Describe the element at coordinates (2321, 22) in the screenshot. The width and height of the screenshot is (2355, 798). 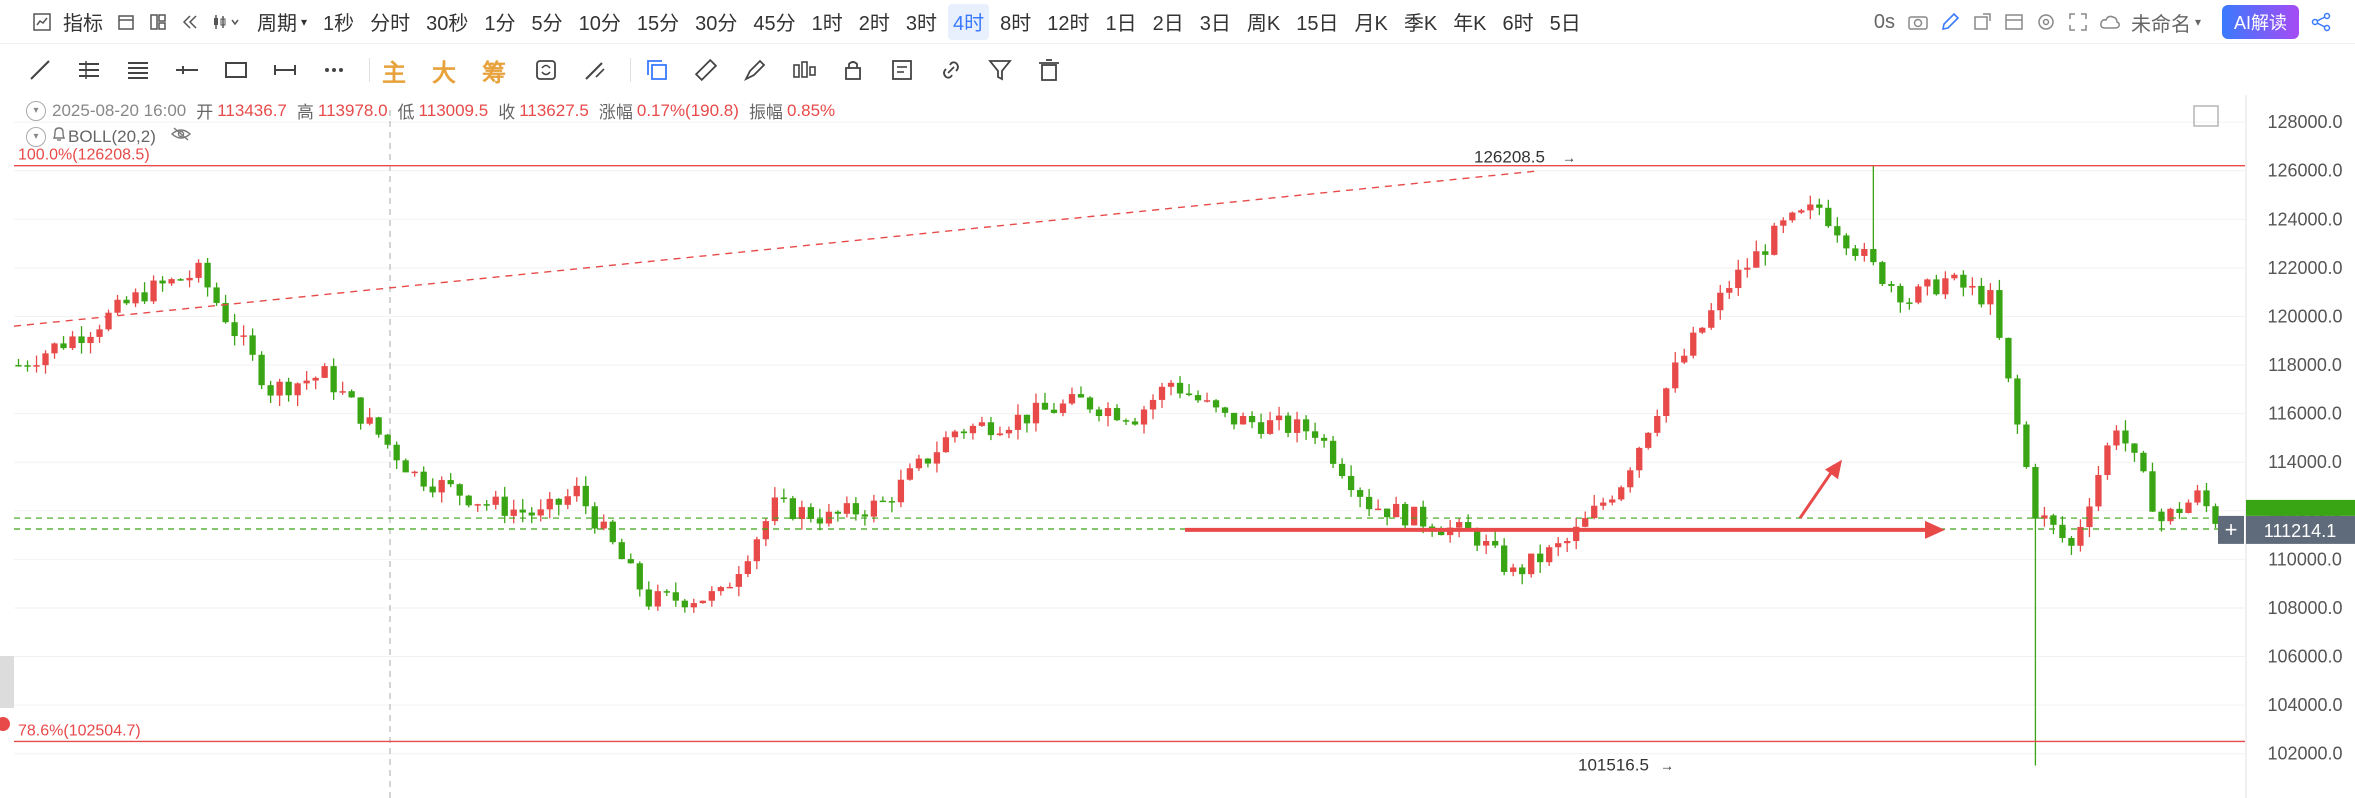
I see `share-icon` at that location.